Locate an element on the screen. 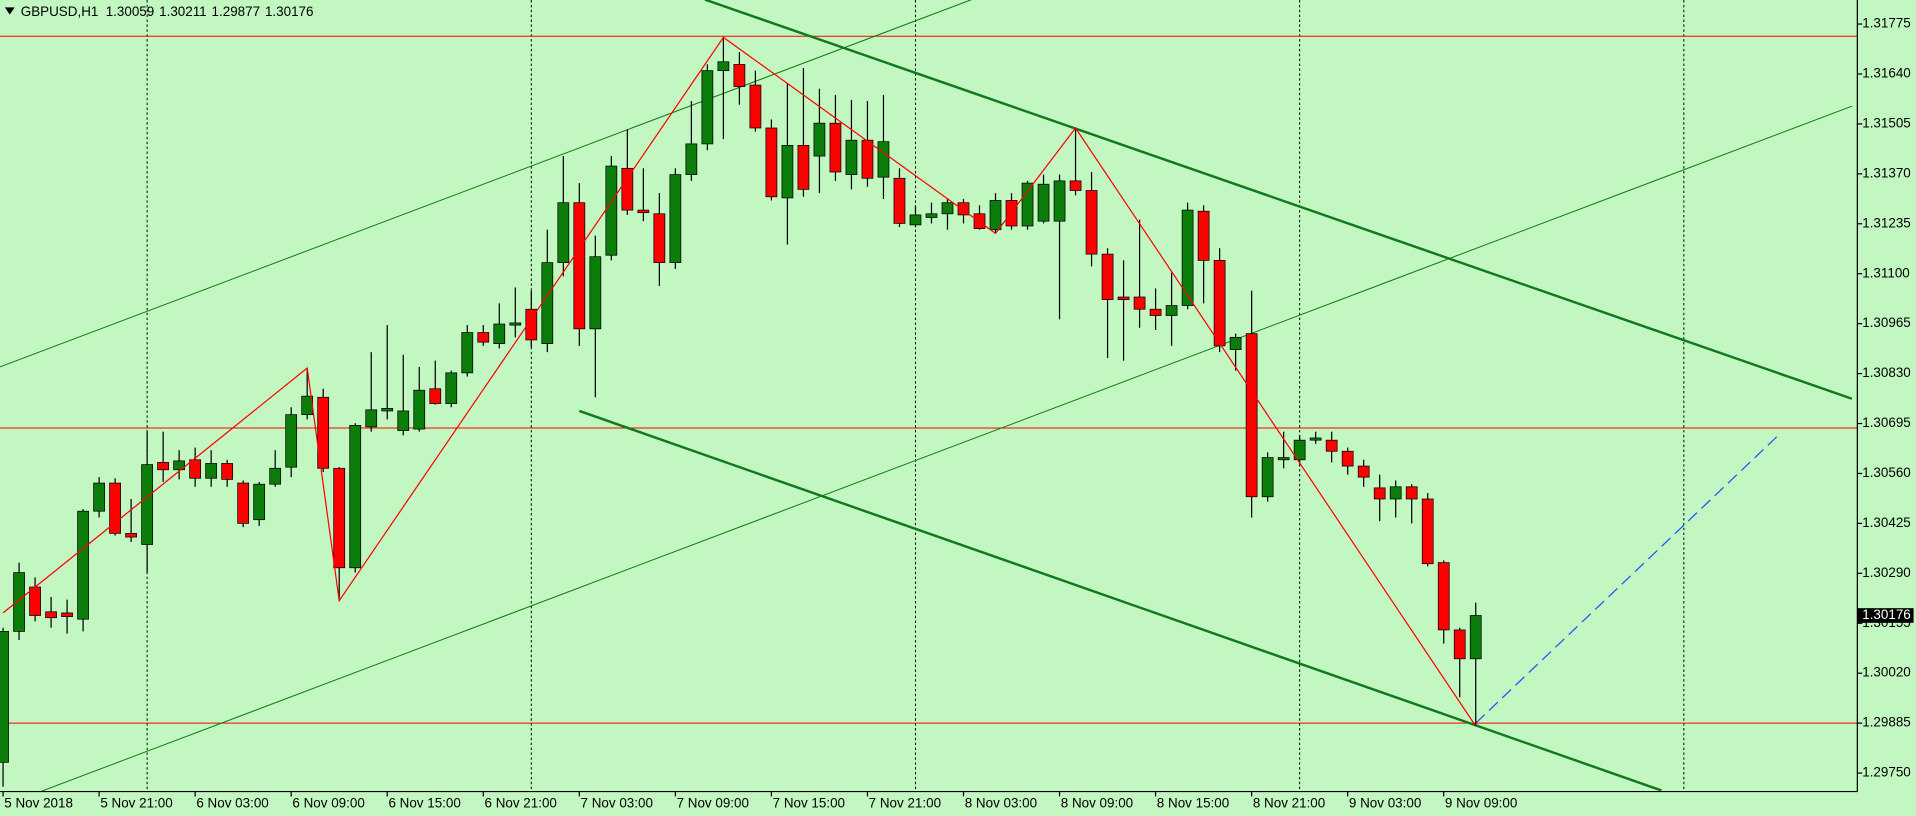 The image size is (1916, 816). x-tick-label: 8 Nov 21:00 is located at coordinates (1289, 802).